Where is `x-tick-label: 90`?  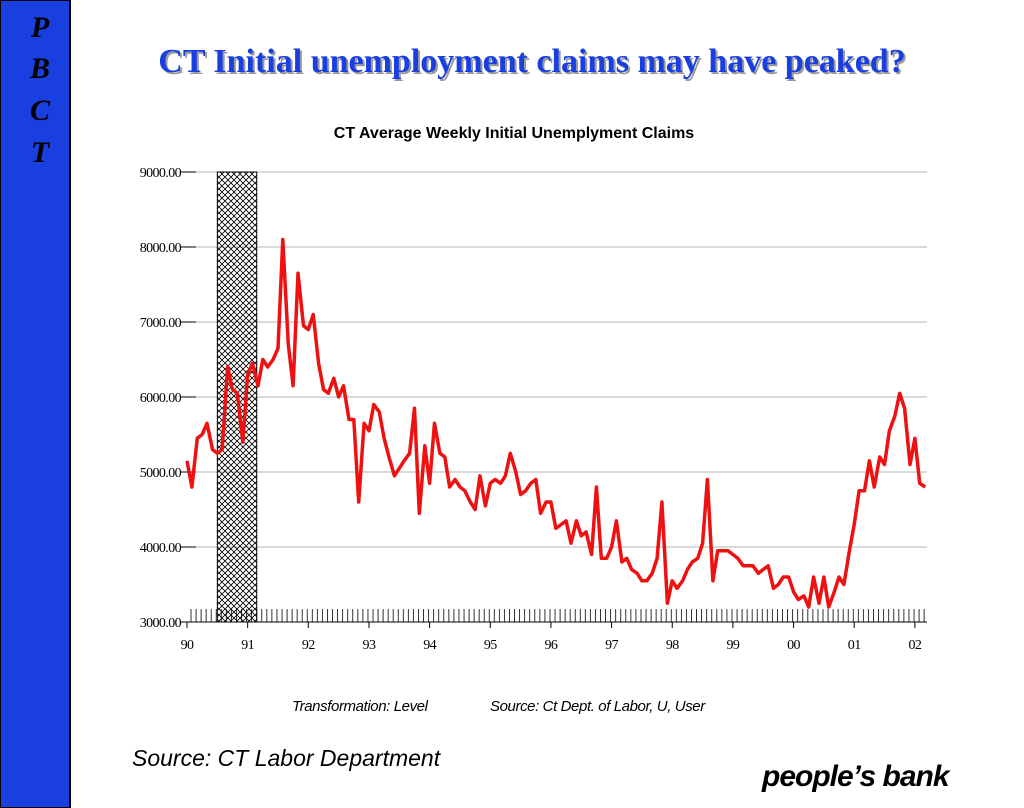
x-tick-label: 90 is located at coordinates (187, 645).